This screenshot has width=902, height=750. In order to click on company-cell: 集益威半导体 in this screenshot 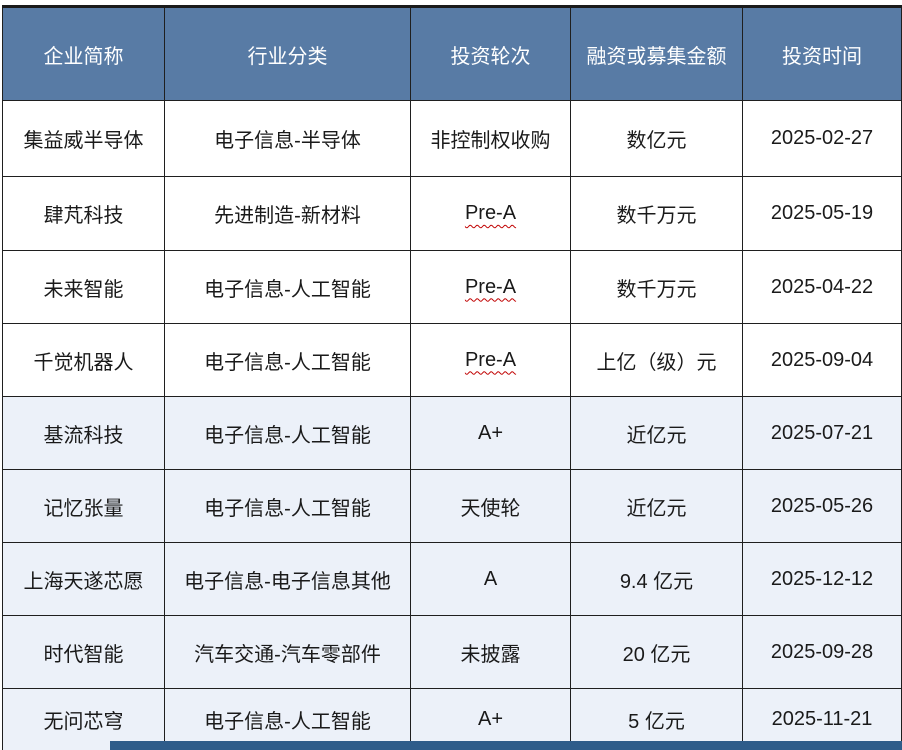, I will do `click(83, 138)`.